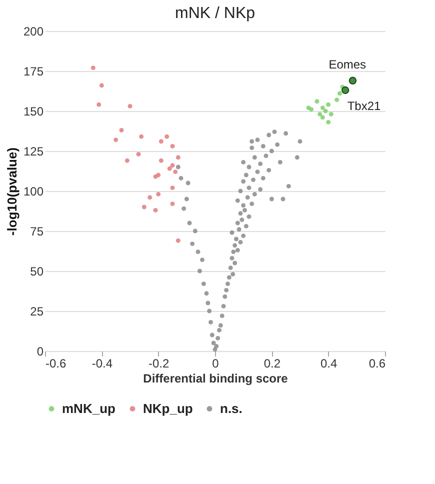 Image resolution: width=435 pixels, height=484 pixels. What do you see at coordinates (272, 363) in the screenshot?
I see `x-tick-label: 0.2` at bounding box center [272, 363].